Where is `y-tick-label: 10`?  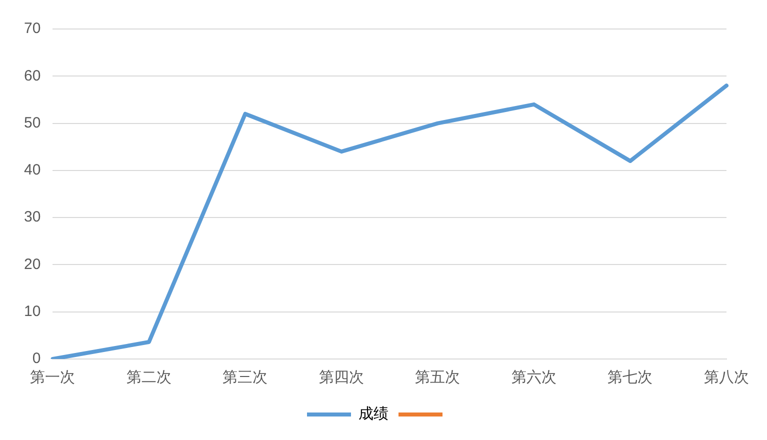 y-tick-label: 10 is located at coordinates (32, 311).